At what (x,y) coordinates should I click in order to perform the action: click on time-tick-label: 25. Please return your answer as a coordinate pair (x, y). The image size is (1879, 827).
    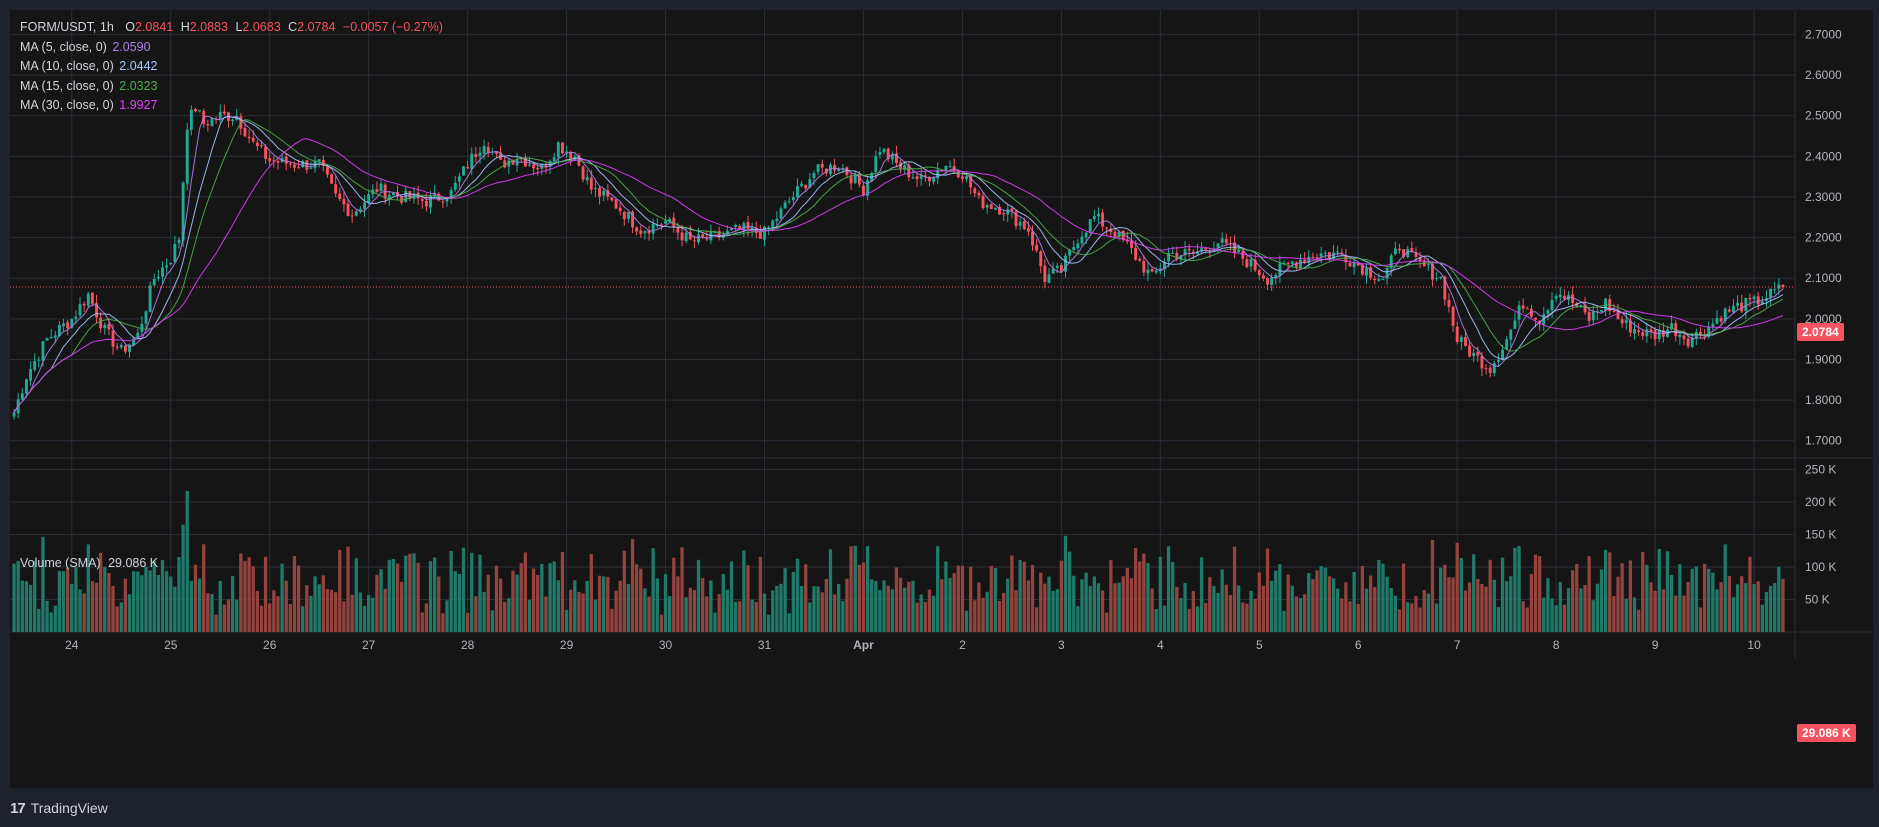
    Looking at the image, I should click on (171, 645).